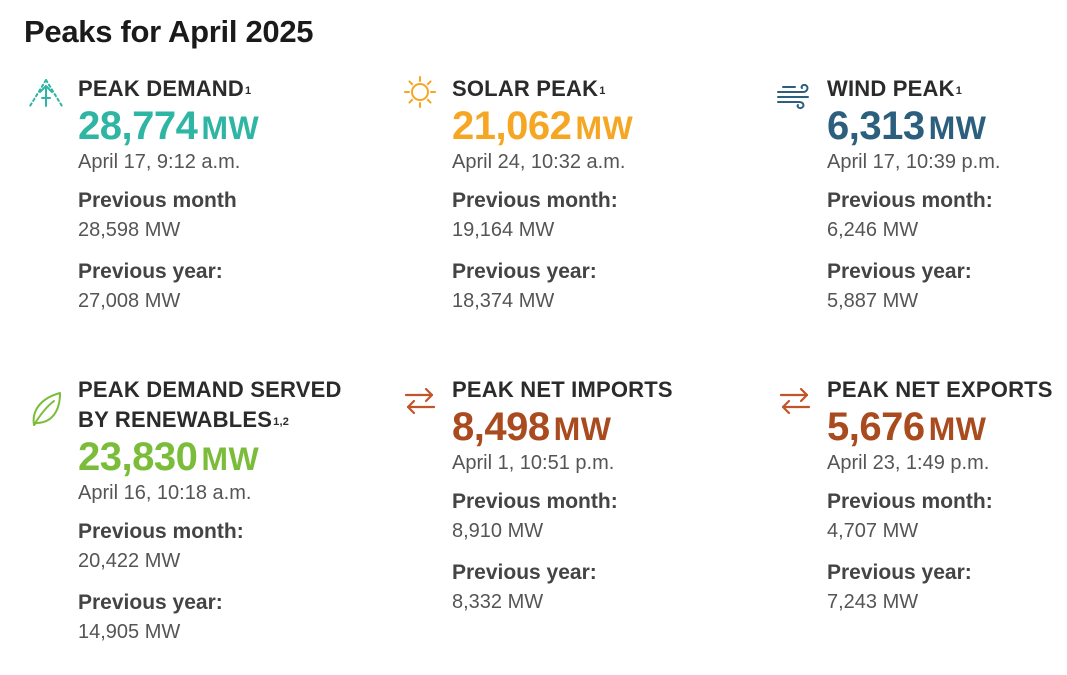  Describe the element at coordinates (129, 561) in the screenshot. I see `previous-month-value: 20,422 MW` at that location.